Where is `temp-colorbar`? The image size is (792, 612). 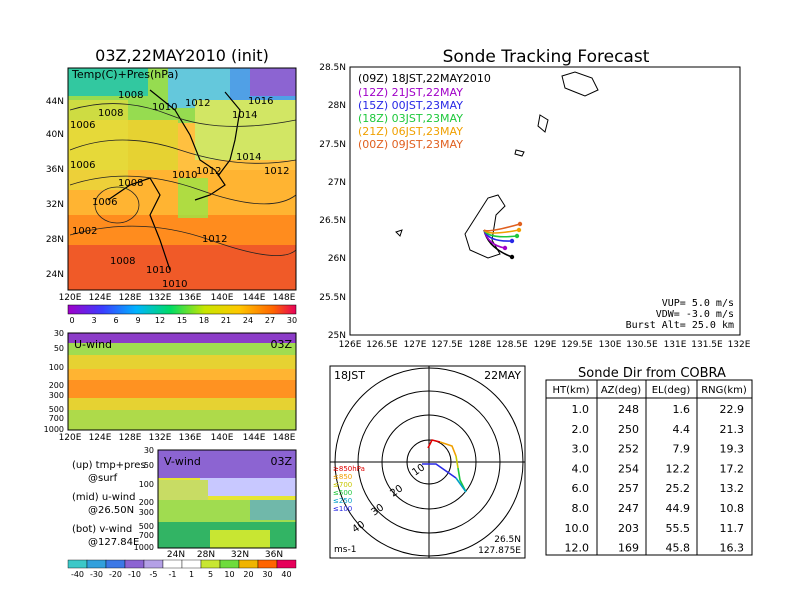 temp-colorbar is located at coordinates (182, 309).